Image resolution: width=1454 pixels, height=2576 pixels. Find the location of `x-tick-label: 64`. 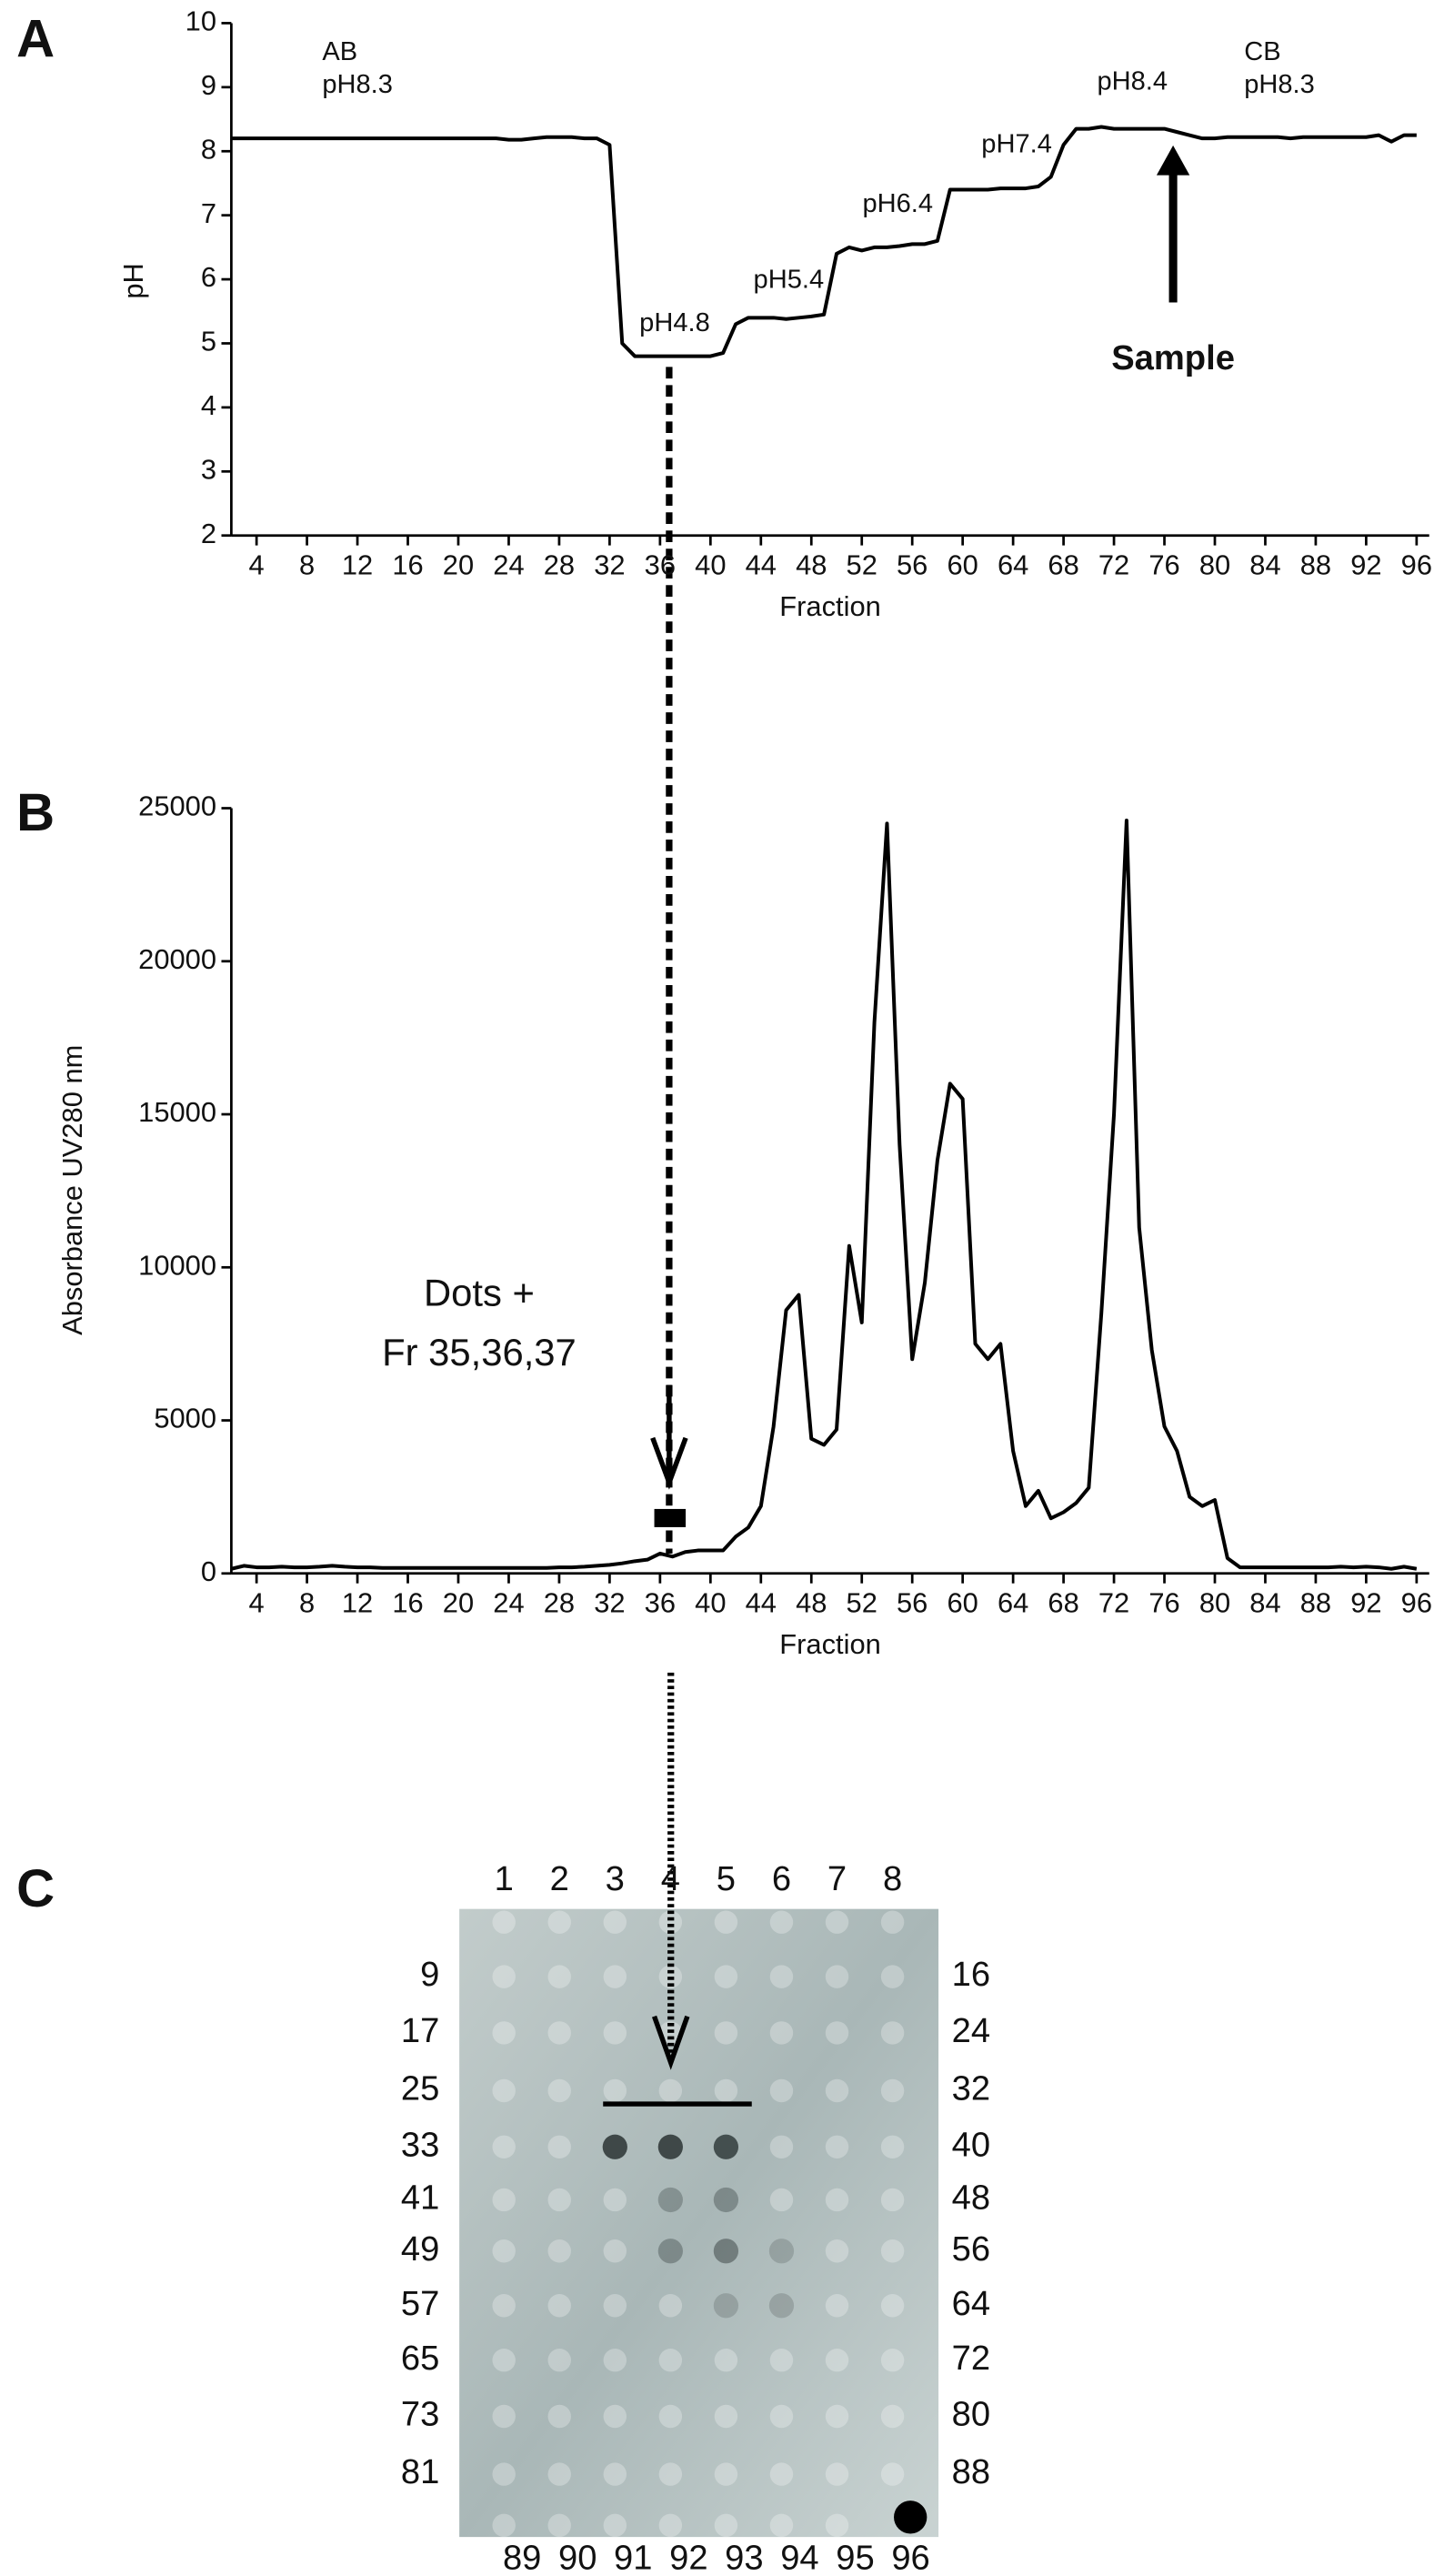

x-tick-label: 64 is located at coordinates (1013, 1602).